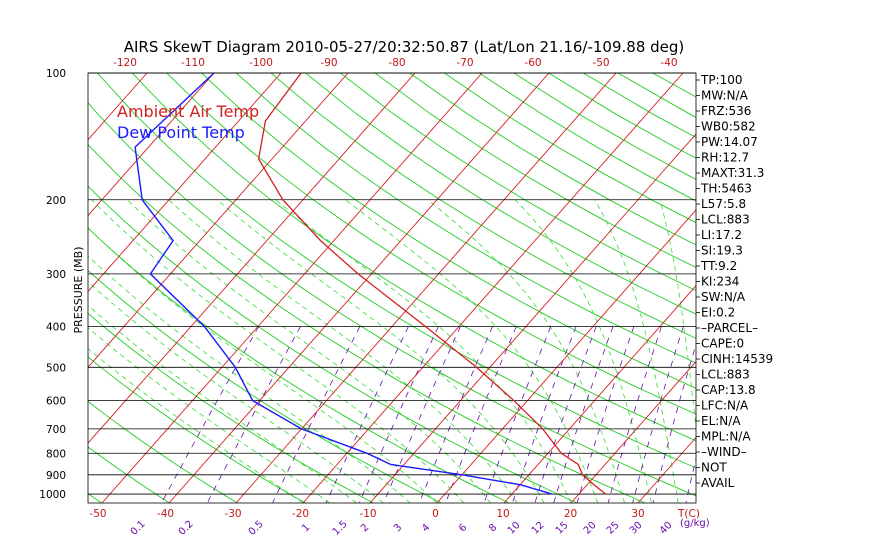 The image size is (870, 560). Describe the element at coordinates (726, 437) in the screenshot. I see `index-value: MPL:N/A` at that location.